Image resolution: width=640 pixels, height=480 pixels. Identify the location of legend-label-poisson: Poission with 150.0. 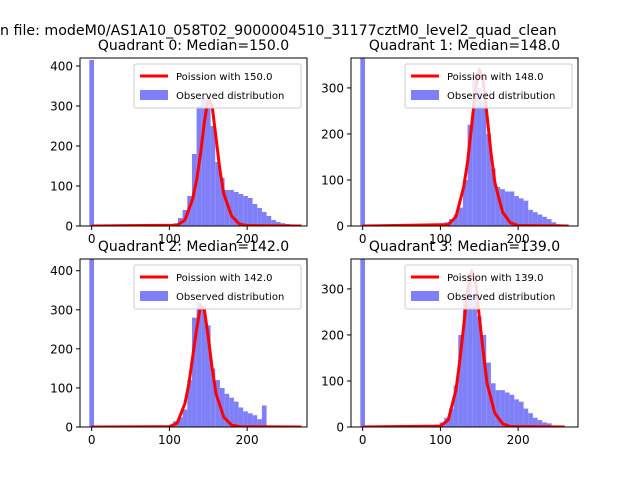
(224, 77).